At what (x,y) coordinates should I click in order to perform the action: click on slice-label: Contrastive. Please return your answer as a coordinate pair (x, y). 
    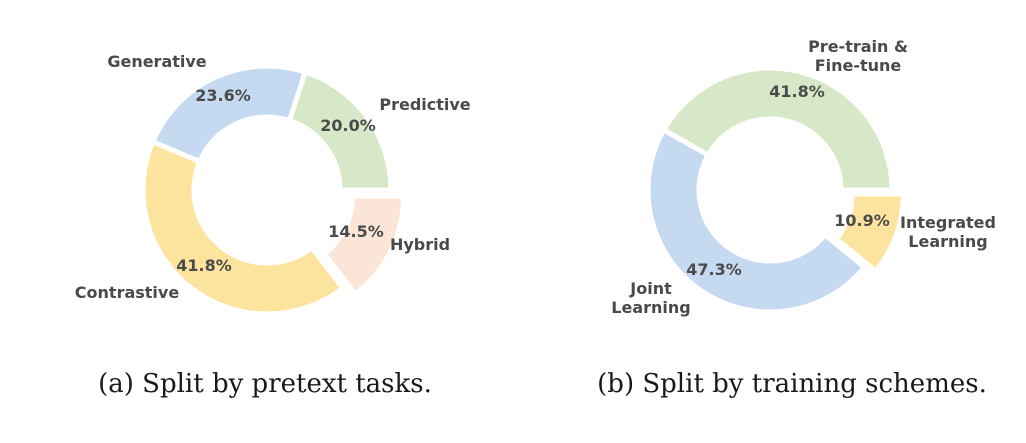
    Looking at the image, I should click on (127, 292).